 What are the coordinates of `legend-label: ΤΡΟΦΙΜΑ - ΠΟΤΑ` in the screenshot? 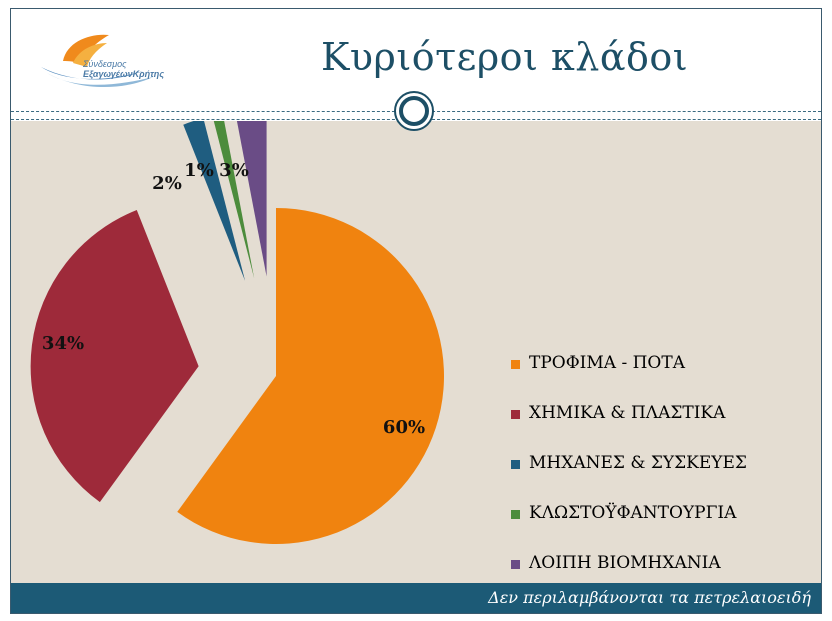 It's located at (607, 363).